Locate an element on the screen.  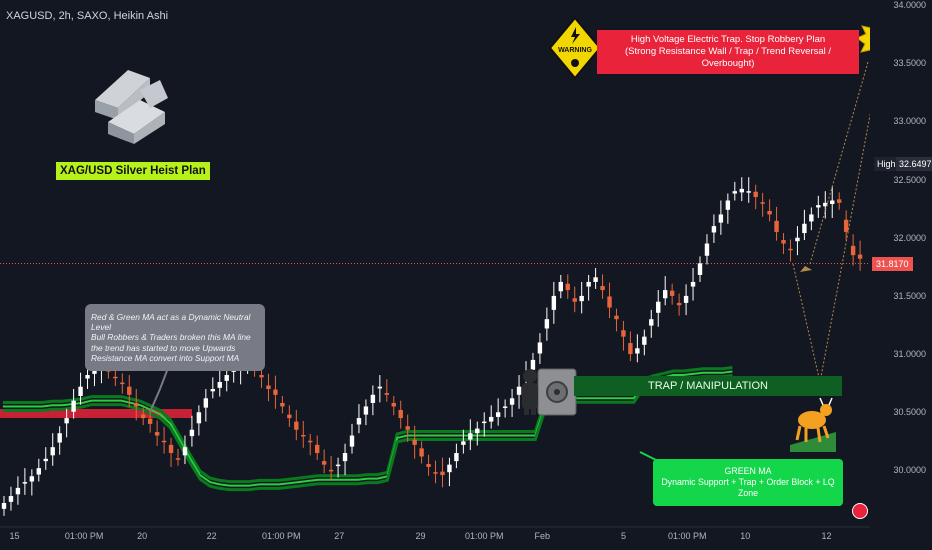
warning-text: WARNING is located at coordinates (575, 50).